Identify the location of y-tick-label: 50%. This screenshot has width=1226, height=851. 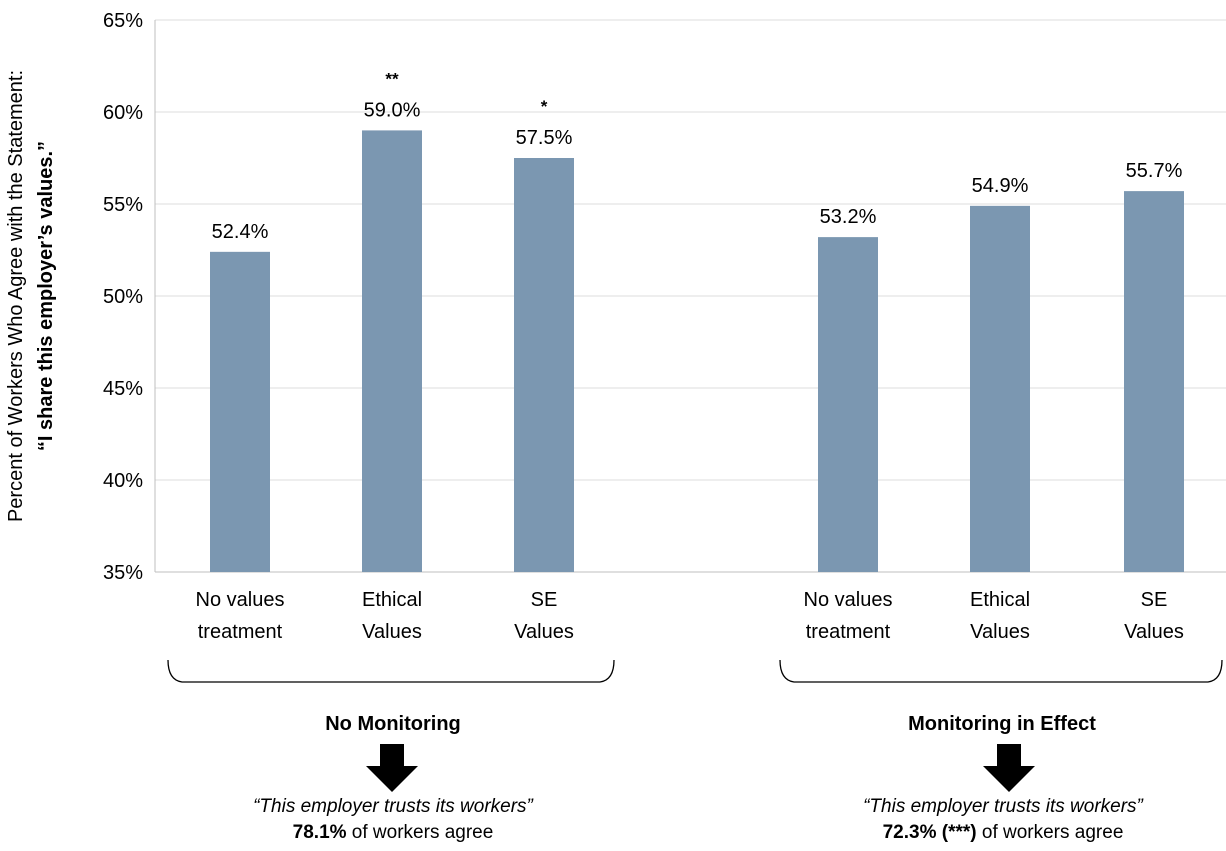
(123, 297).